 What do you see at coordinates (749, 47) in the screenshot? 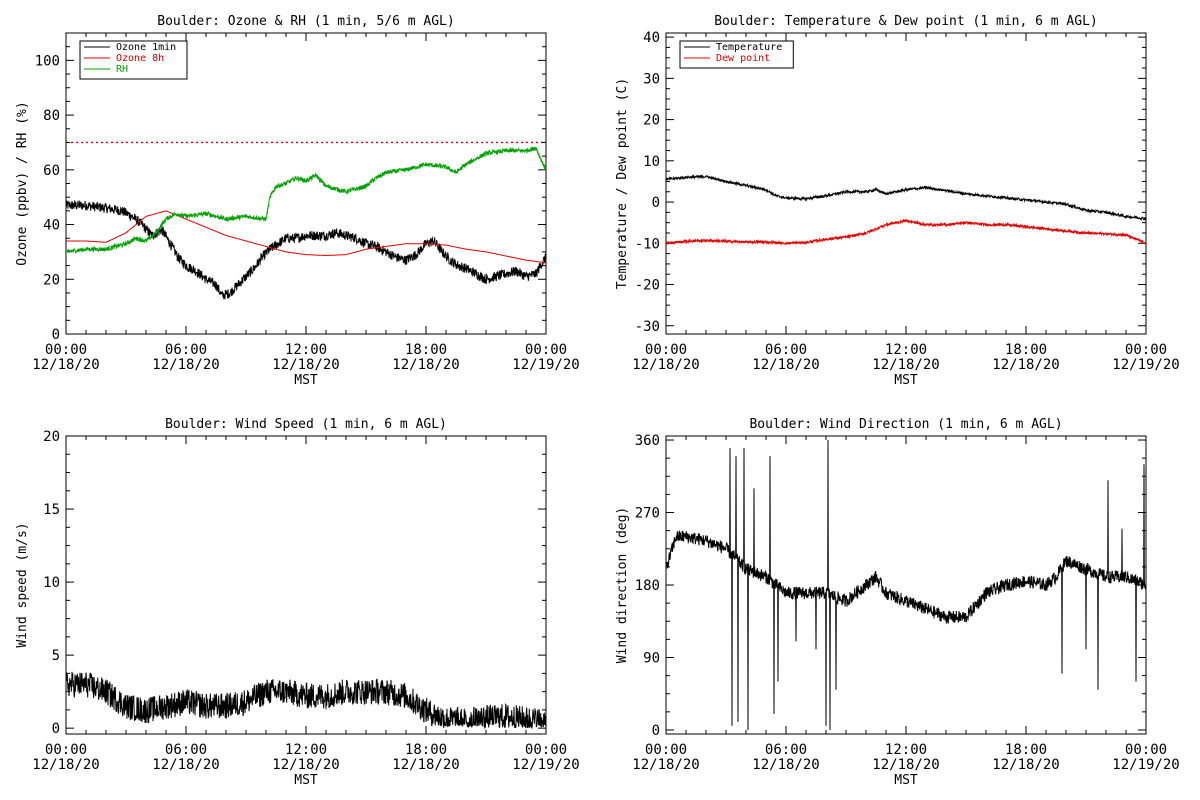
I see `legend-label: Temperature` at bounding box center [749, 47].